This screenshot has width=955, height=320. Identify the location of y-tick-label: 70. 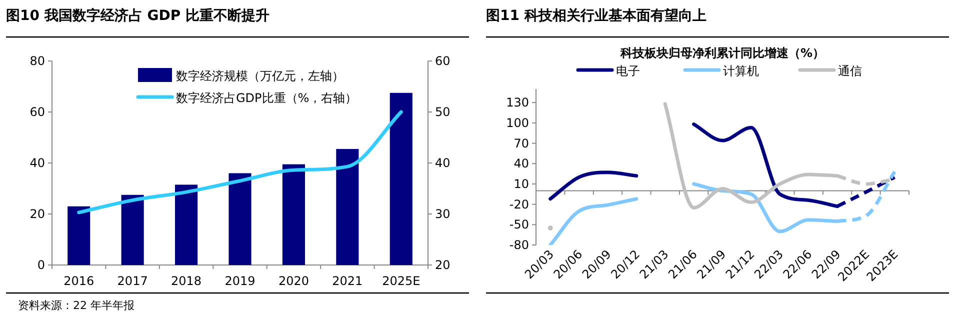
(521, 143).